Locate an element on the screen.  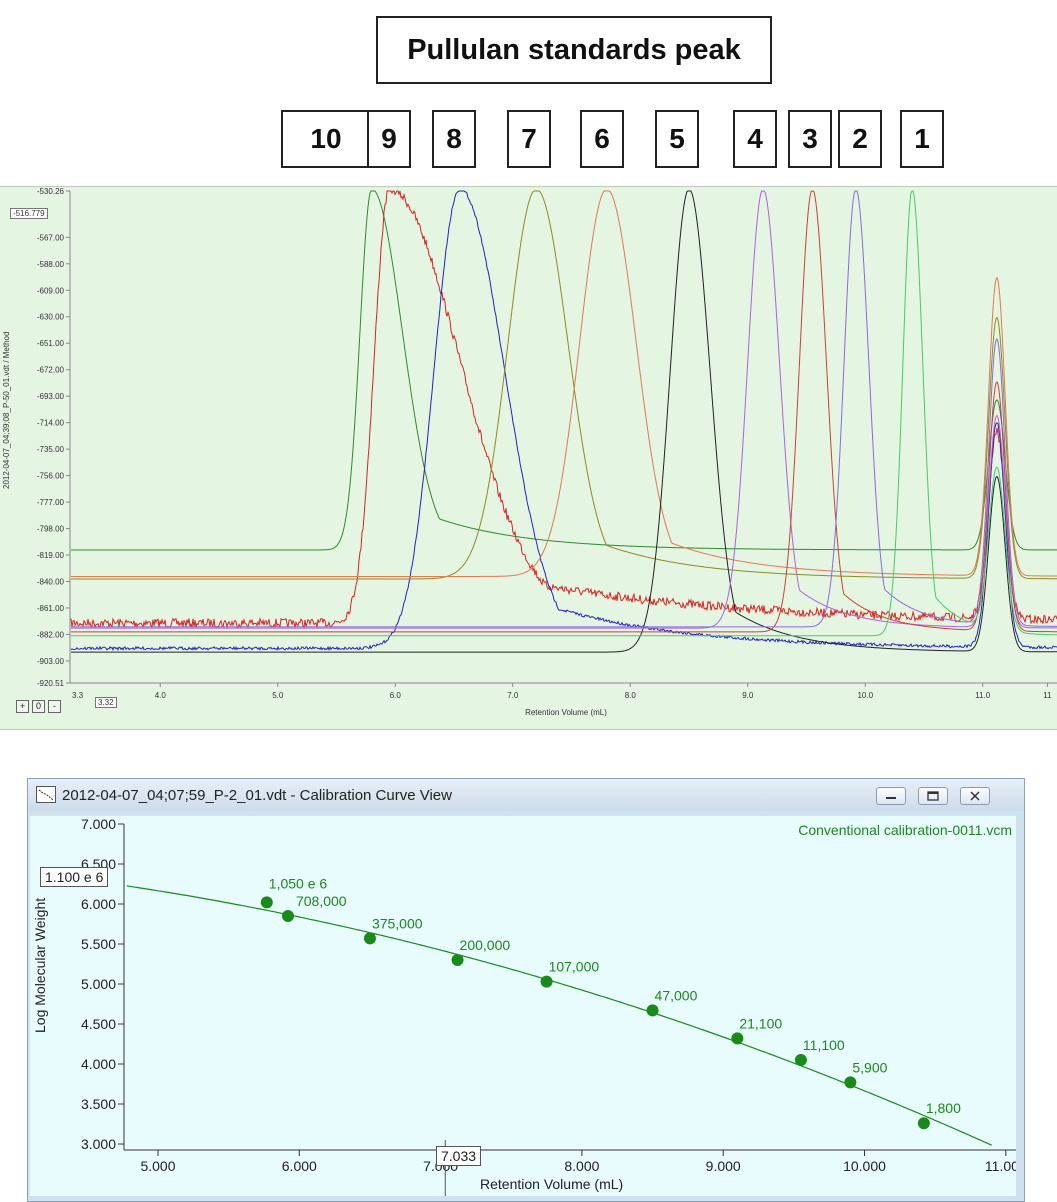
calibration-point-label: 708,000 is located at coordinates (321, 901).